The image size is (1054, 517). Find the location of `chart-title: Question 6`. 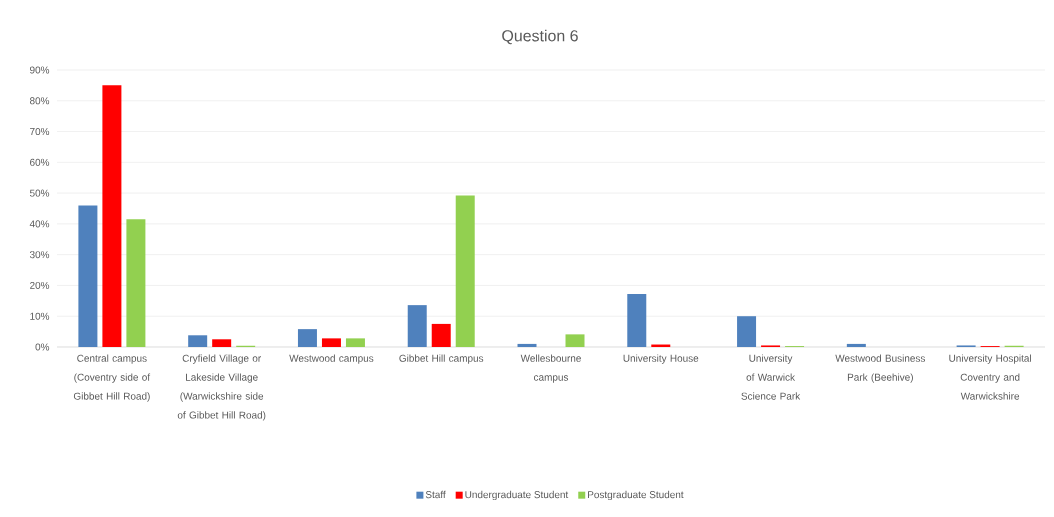

chart-title: Question 6 is located at coordinates (540, 37).